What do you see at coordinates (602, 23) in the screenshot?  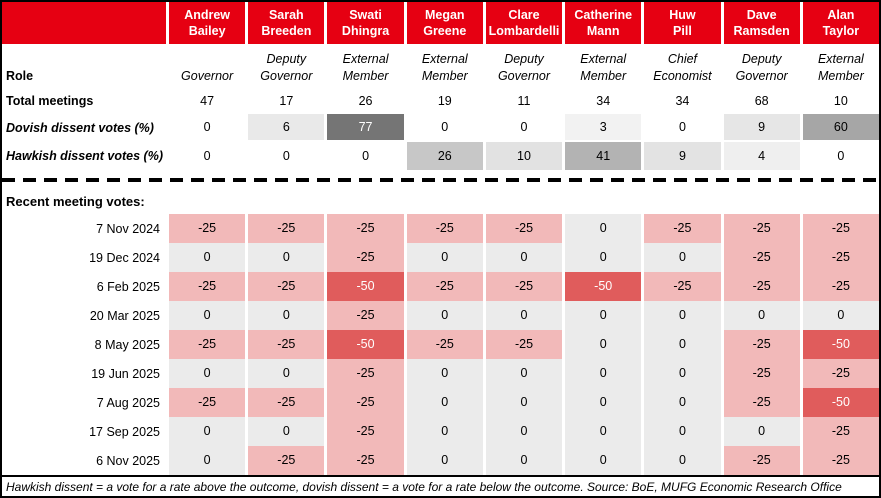 I see `member-header-cell: Catherine Mann` at bounding box center [602, 23].